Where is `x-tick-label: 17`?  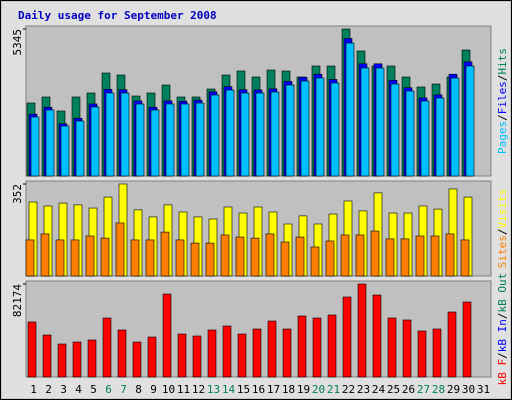
x-tick-label: 17 is located at coordinates (273, 389).